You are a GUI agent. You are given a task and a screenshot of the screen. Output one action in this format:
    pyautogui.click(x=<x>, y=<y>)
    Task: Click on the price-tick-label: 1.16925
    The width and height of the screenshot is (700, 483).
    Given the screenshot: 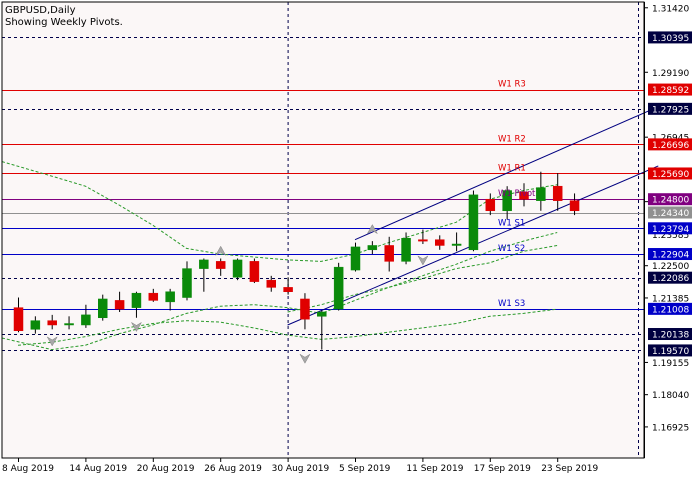 What is the action you would take?
    pyautogui.click(x=670, y=428)
    